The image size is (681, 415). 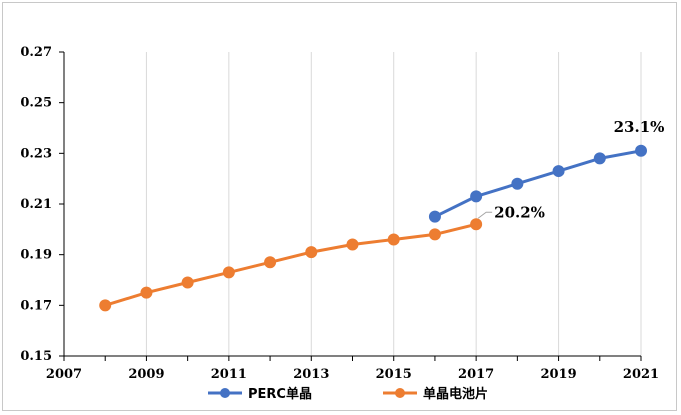 What do you see at coordinates (36, 103) in the screenshot?
I see `y-tick-label: 0.25` at bounding box center [36, 103].